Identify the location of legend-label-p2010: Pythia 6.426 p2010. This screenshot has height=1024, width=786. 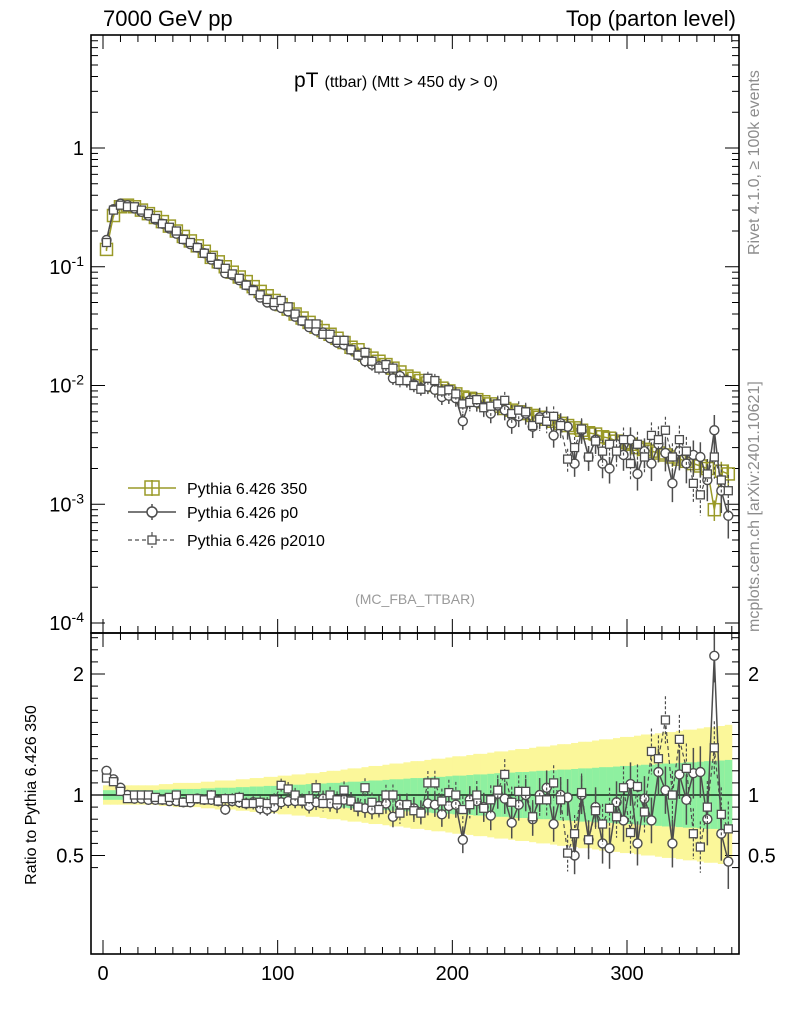
(256, 541).